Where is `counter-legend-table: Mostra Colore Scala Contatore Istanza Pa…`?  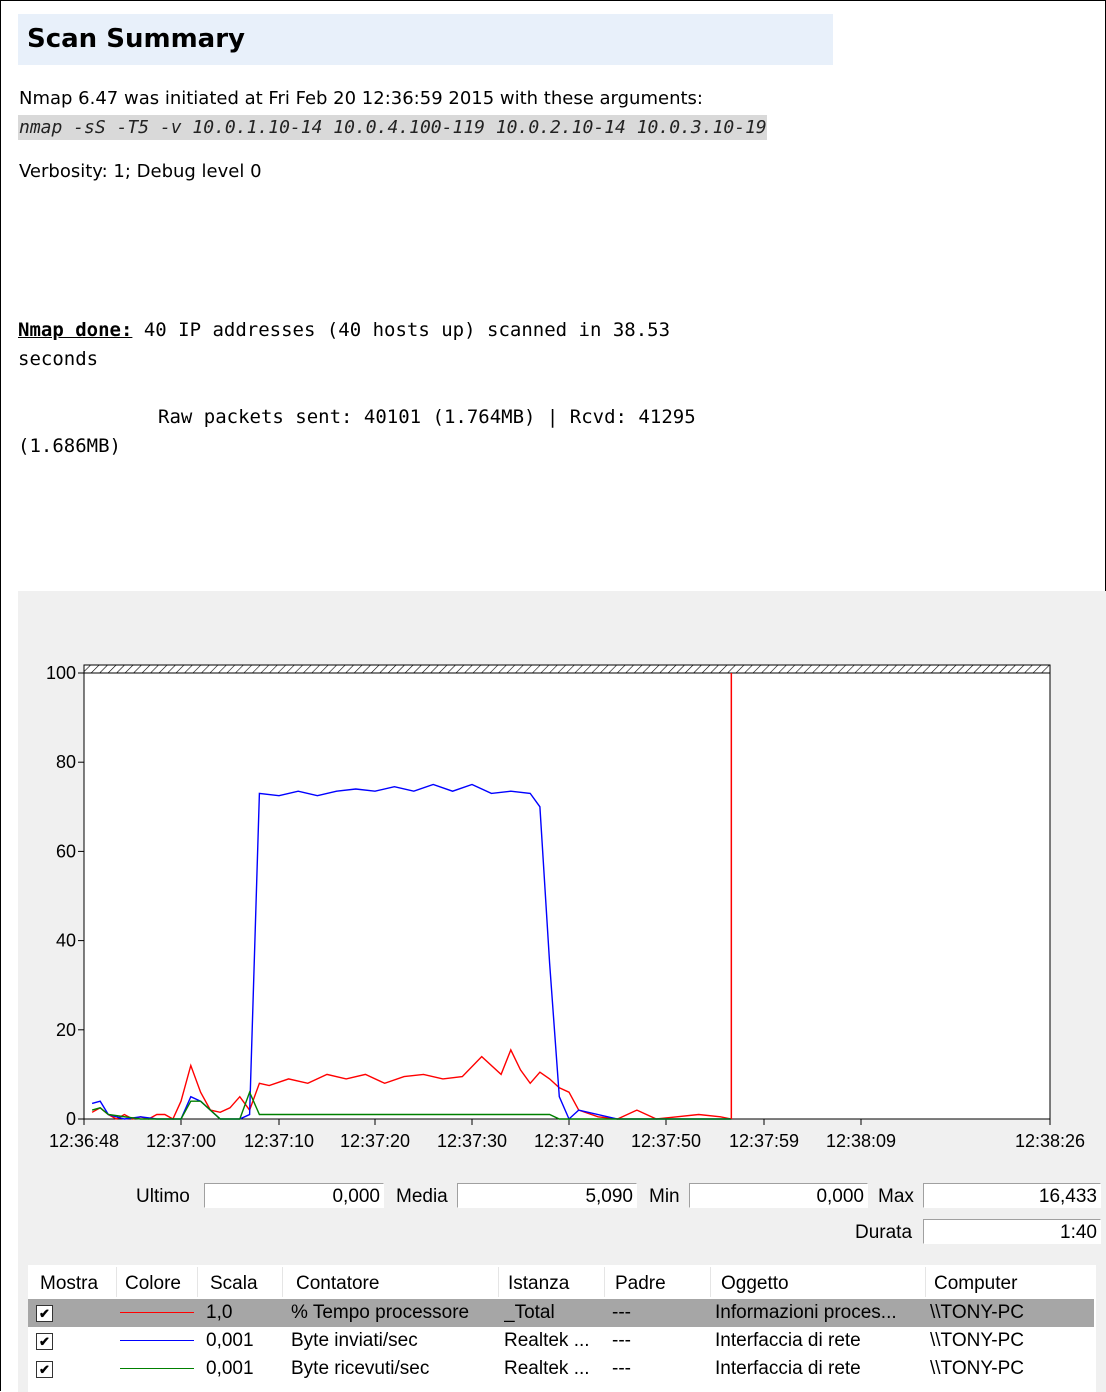
counter-legend-table: Mostra Colore Scala Contatore Istanza Pa… is located at coordinates (562, 1328).